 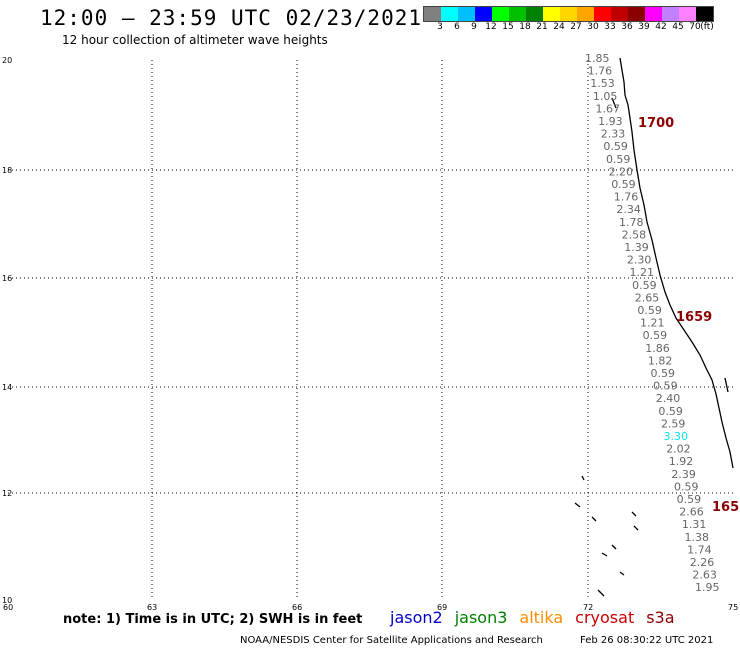 I want to click on legend-value: 15, so click(x=508, y=27).